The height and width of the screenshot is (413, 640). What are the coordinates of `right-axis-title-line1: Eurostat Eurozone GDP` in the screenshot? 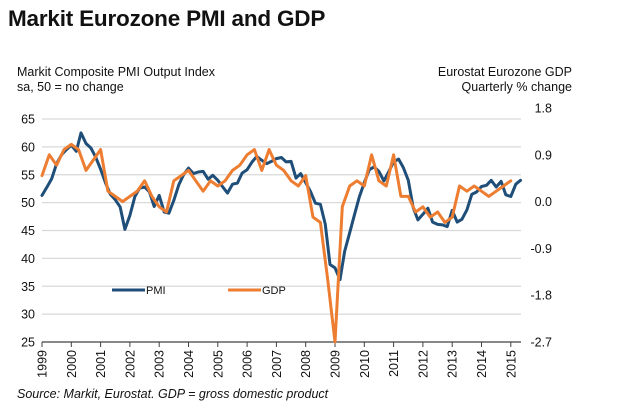 It's located at (504, 72).